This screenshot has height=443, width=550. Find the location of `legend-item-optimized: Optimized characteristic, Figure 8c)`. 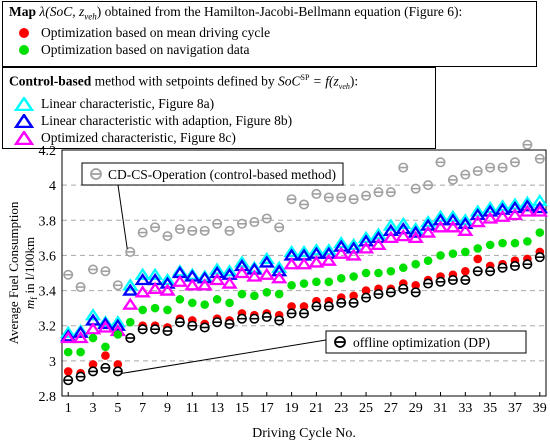

legend-item-optimized: Optimized characteristic, Figure 8c) is located at coordinates (219, 137).